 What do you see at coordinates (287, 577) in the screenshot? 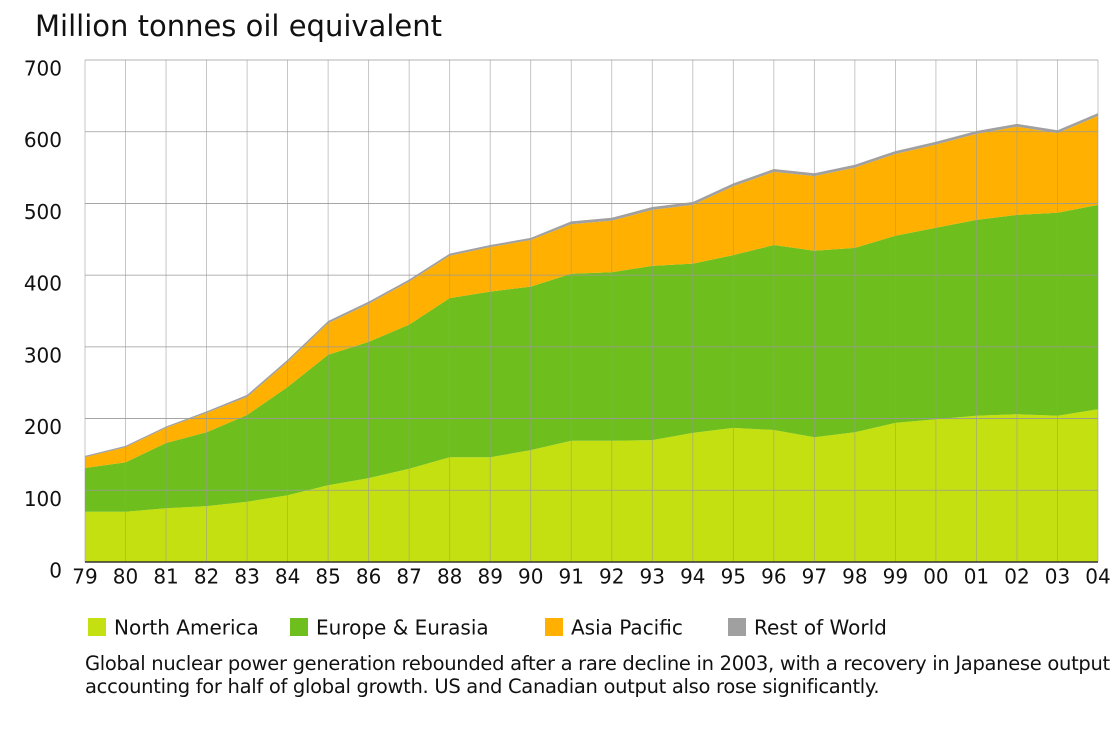
I see `x-tick-label: 84` at bounding box center [287, 577].